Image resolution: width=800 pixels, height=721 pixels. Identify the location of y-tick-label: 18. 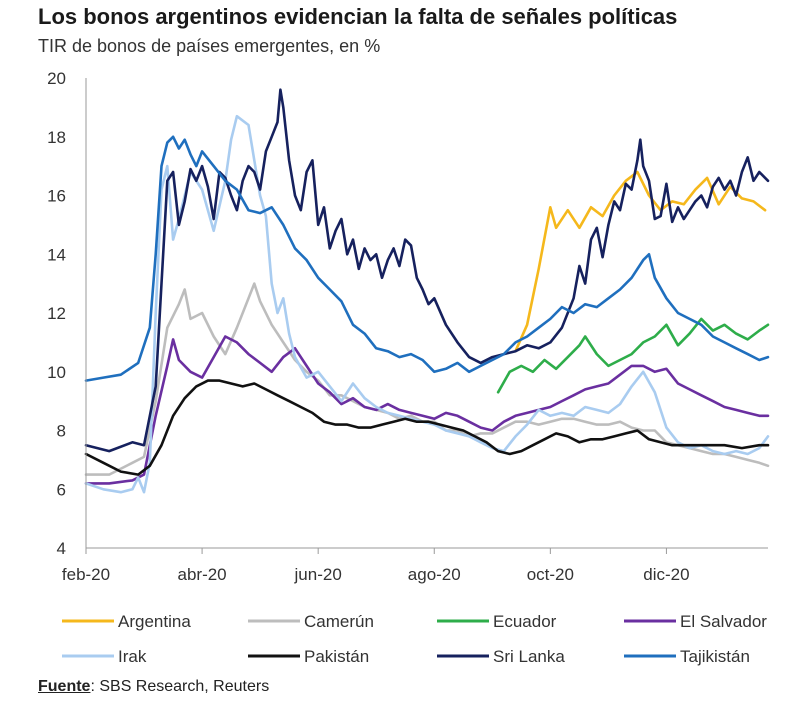
(56, 137).